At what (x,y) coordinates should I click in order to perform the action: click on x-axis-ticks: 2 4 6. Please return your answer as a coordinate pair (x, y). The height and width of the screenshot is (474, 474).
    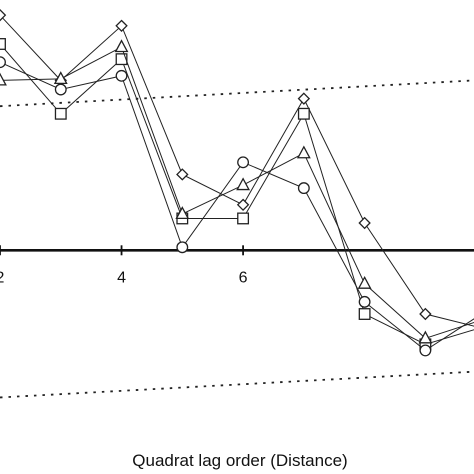
    Looking at the image, I should click on (124, 265).